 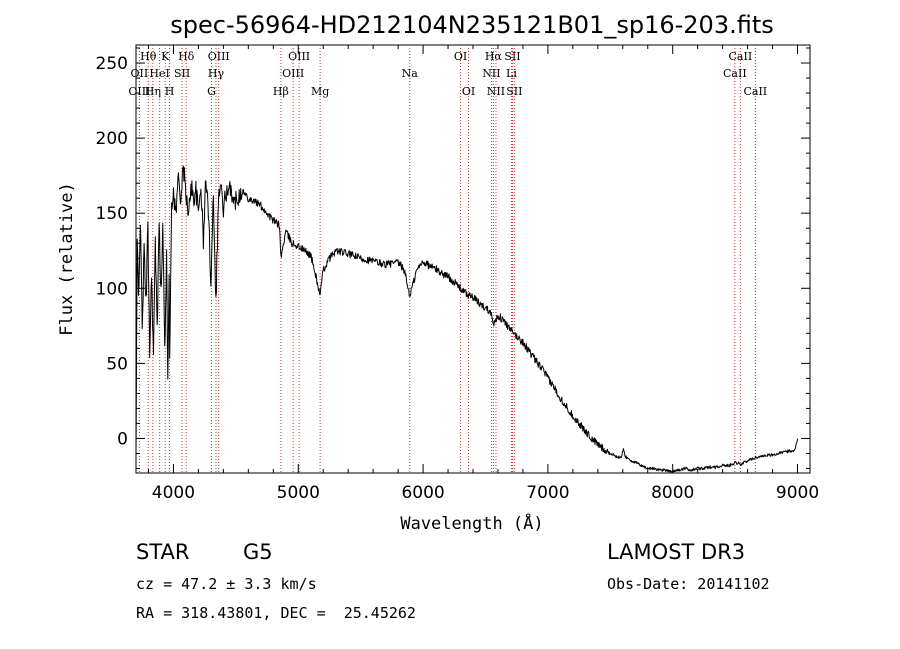 What do you see at coordinates (276, 613) in the screenshot?
I see `sky-coordinates: RA = 318.43801, DEC = 25.45262` at bounding box center [276, 613].